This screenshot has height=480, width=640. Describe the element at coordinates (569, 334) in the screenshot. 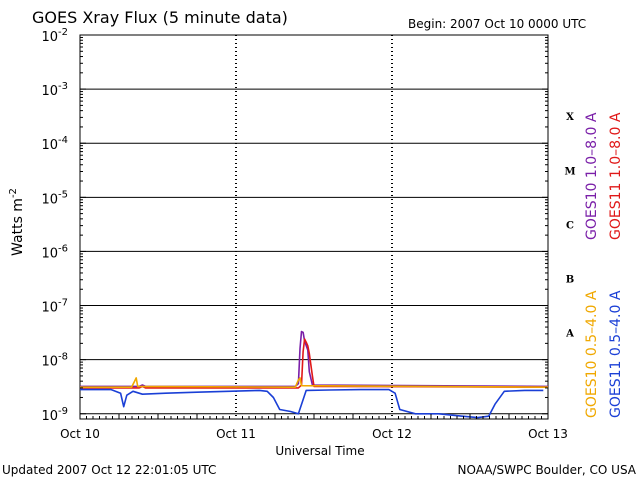

I see `flare-class-a: A` at that location.